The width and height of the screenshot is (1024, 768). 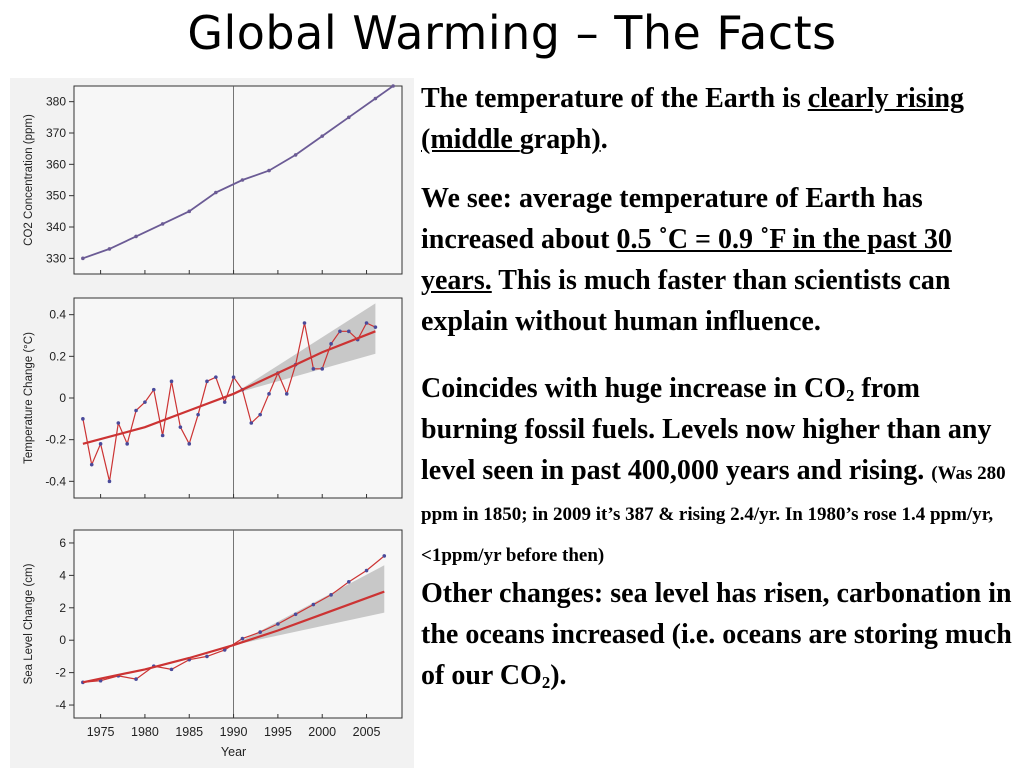 What do you see at coordinates (56, 258) in the screenshot?
I see `co2-ytick-label: 330` at bounding box center [56, 258].